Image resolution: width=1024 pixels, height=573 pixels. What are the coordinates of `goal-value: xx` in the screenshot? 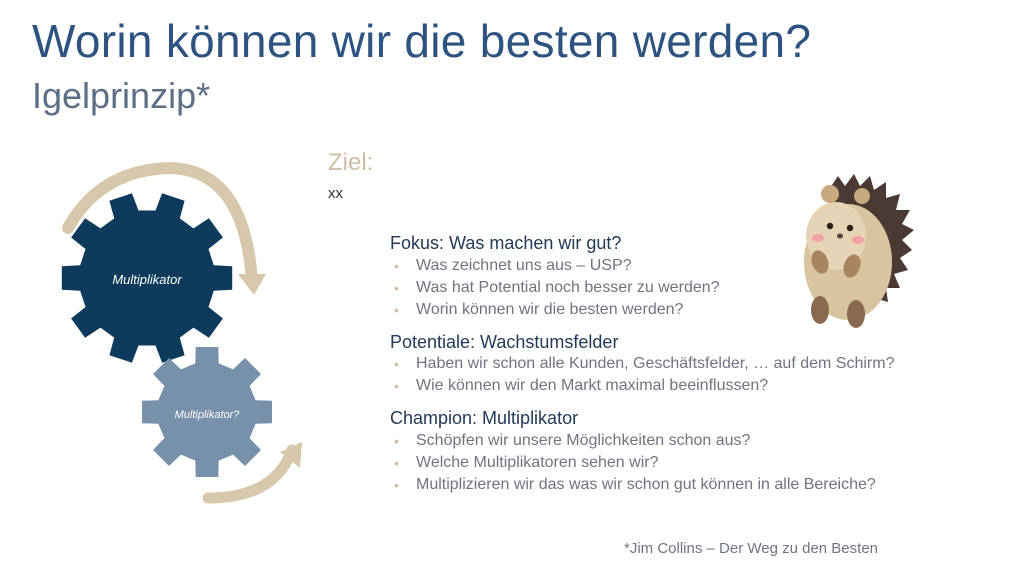 It's located at (335, 193).